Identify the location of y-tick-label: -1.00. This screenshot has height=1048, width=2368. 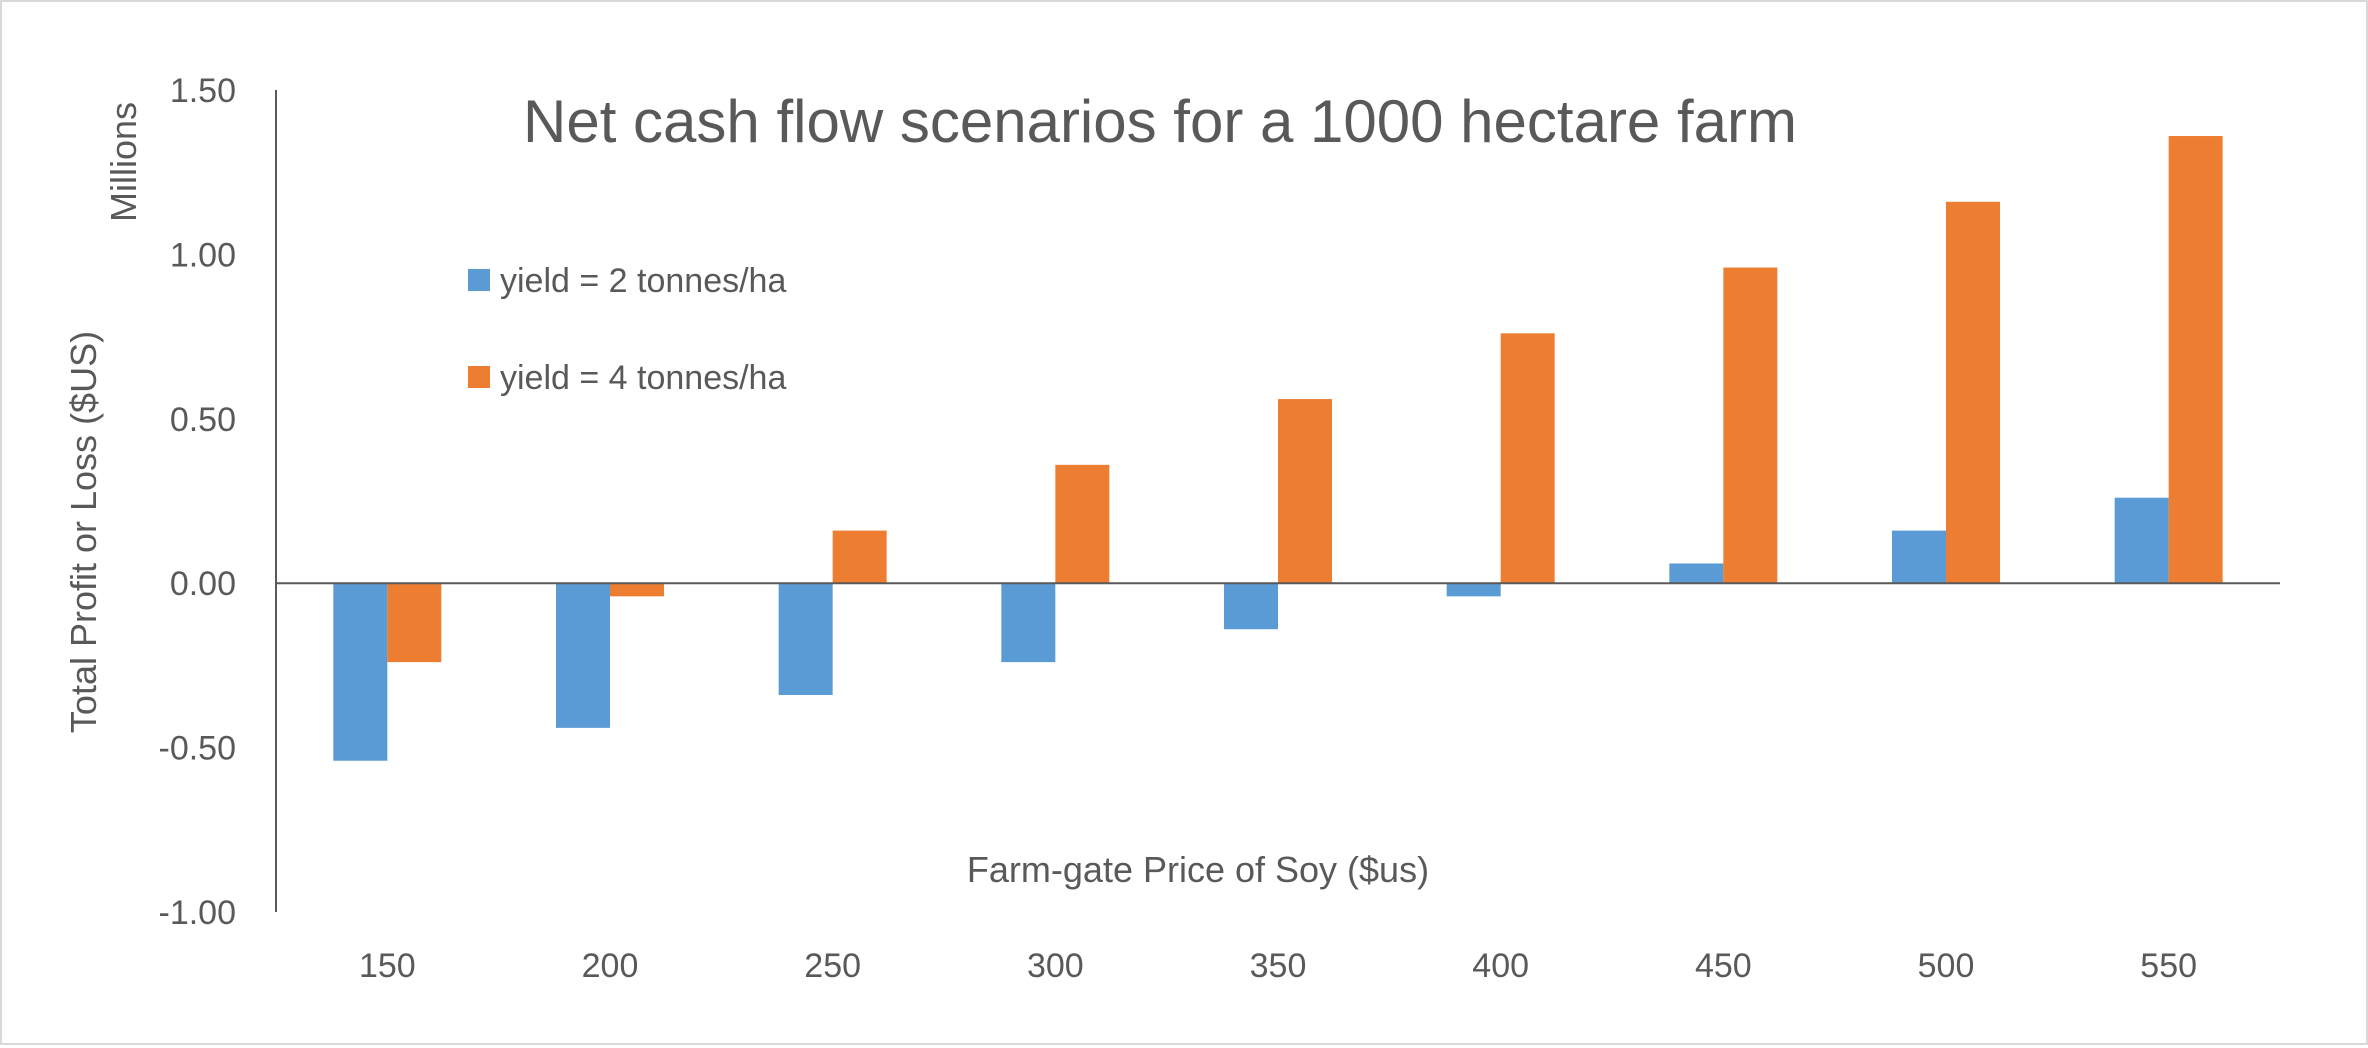
(198, 913).